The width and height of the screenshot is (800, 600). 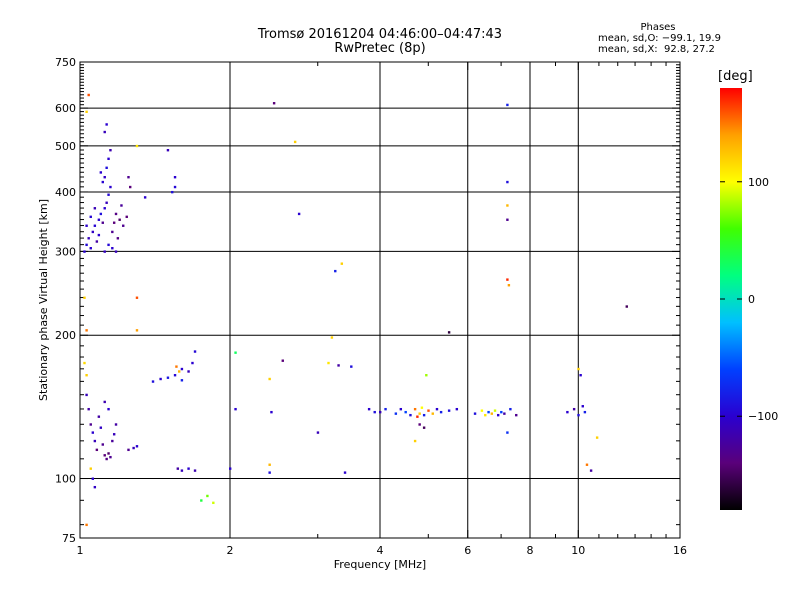 I want to click on x-tick-label: 10, so click(x=578, y=550).